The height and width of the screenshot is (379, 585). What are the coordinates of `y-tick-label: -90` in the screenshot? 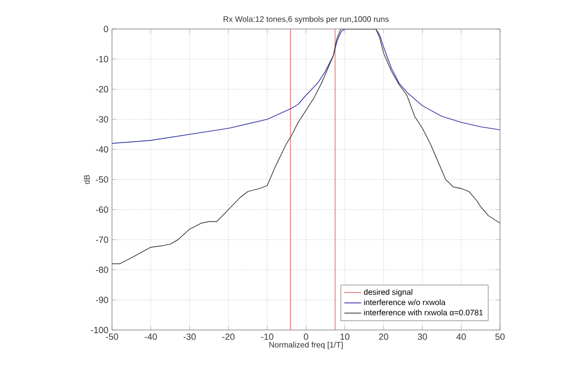 It's located at (102, 300).